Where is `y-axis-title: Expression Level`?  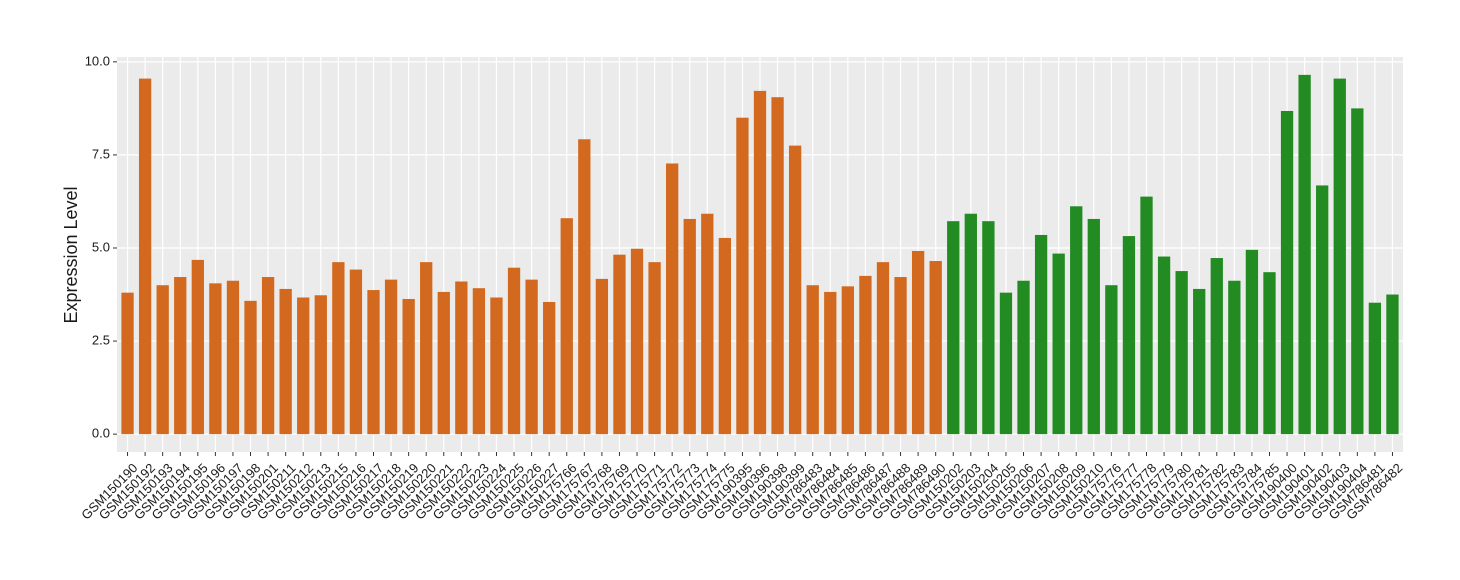 y-axis-title: Expression Level is located at coordinates (71, 254).